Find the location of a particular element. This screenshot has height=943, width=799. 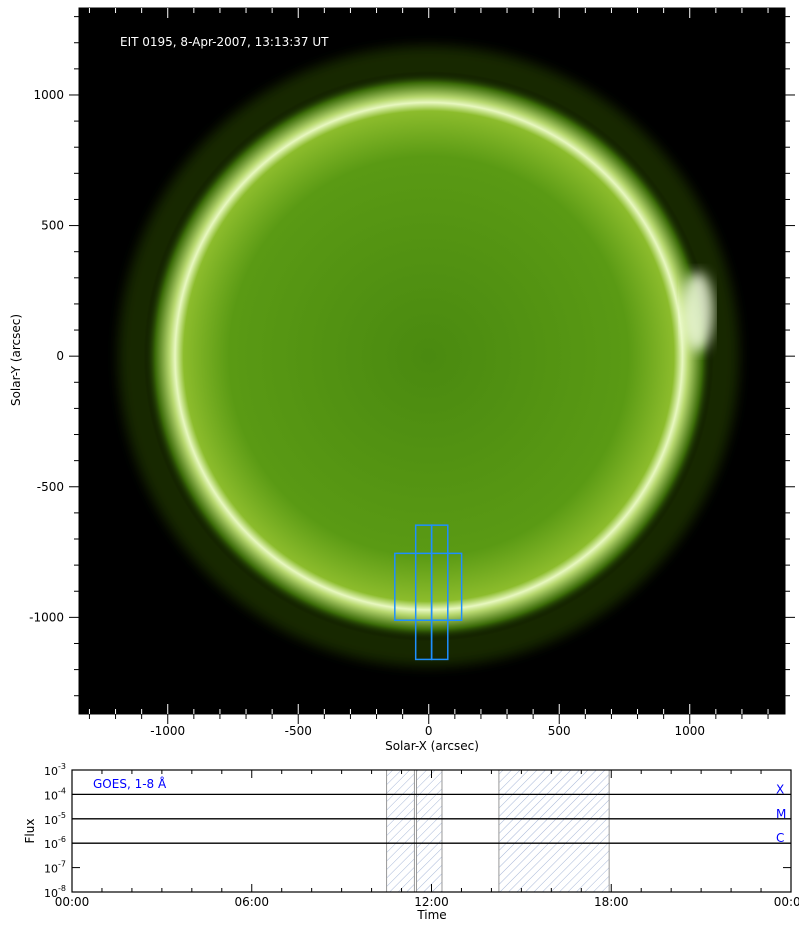

time-tick-label: 18:00 is located at coordinates (611, 902).